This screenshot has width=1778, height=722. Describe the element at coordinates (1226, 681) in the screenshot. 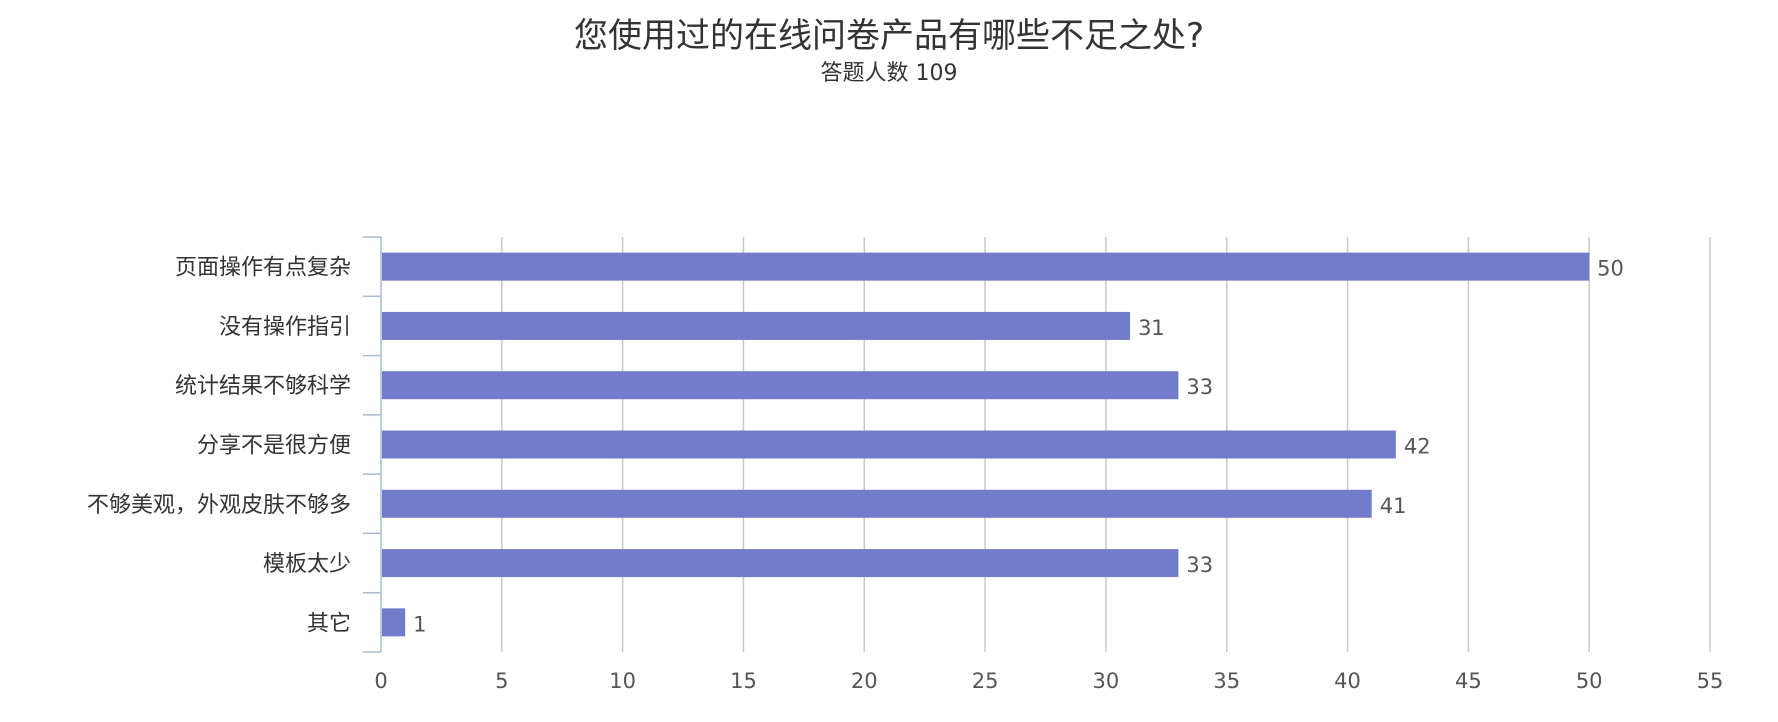

I see `x-tick-label: 35` at that location.